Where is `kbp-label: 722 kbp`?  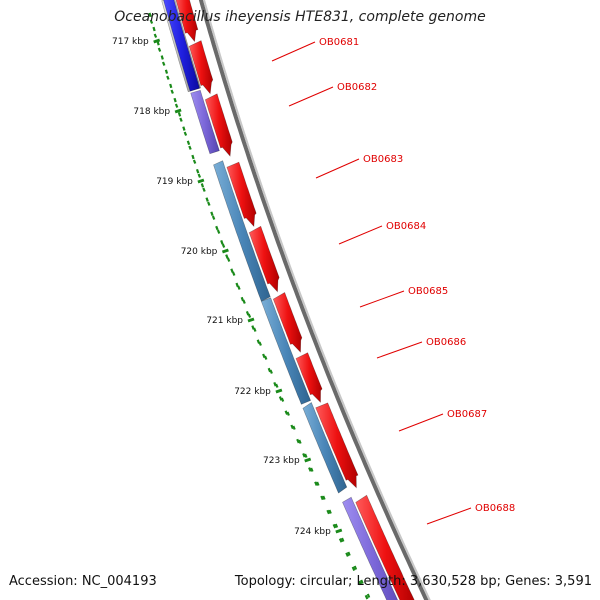 kbp-label: 722 kbp is located at coordinates (252, 392).